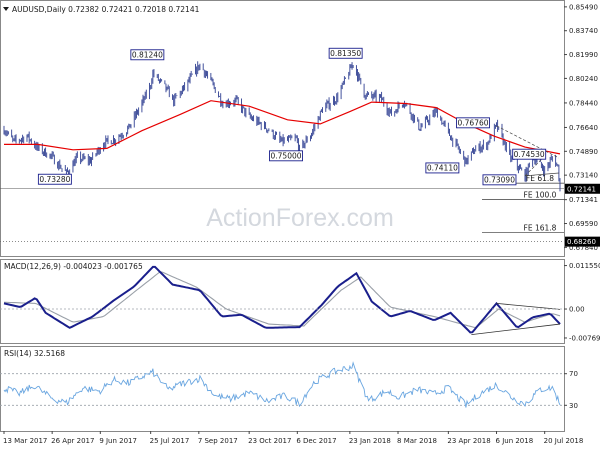 The height and width of the screenshot is (450, 600). Describe the element at coordinates (564, 441) in the screenshot. I see `date-tick-label: 20 Jul 2018` at that location.